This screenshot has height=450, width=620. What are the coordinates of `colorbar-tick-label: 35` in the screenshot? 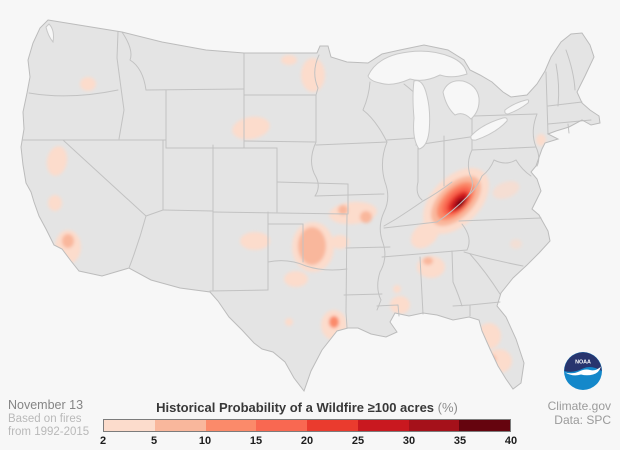 It's located at (460, 441).